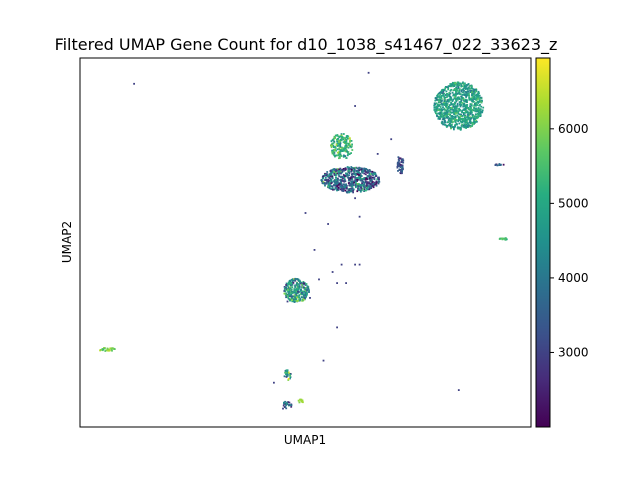 The image size is (640, 480). What do you see at coordinates (67, 242) in the screenshot?
I see `y-axis-label: UMAP2` at bounding box center [67, 242].